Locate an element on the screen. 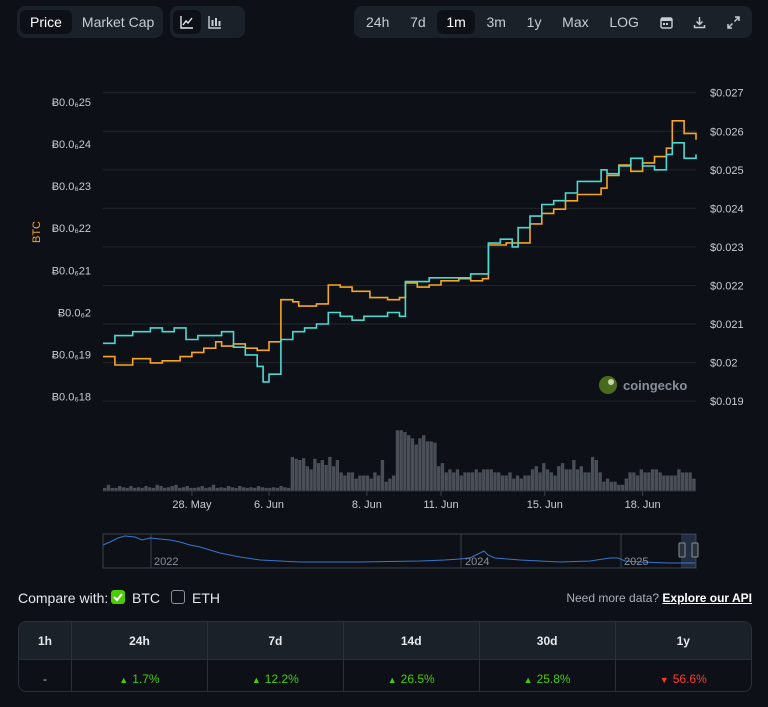 The image size is (768, 707). range-7d: 7d is located at coordinates (418, 22).